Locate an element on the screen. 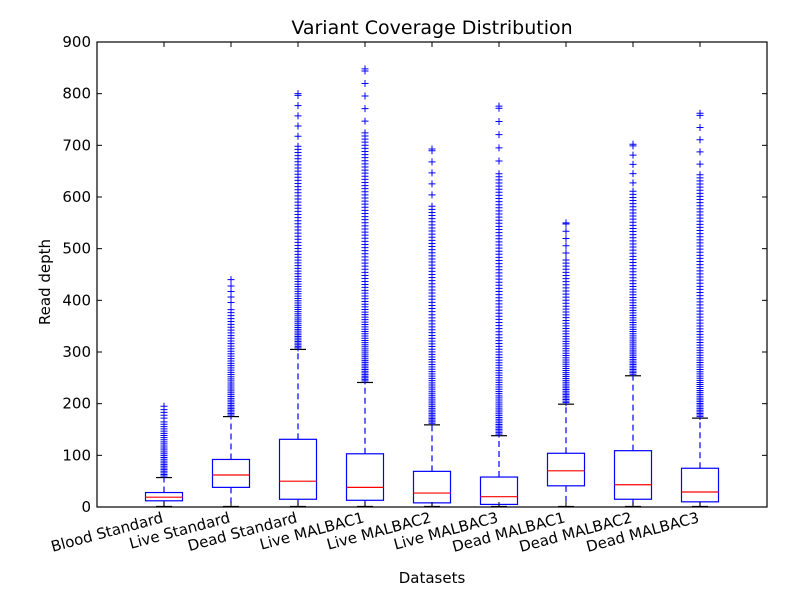  y-tick-label: 900 is located at coordinates (76, 42).